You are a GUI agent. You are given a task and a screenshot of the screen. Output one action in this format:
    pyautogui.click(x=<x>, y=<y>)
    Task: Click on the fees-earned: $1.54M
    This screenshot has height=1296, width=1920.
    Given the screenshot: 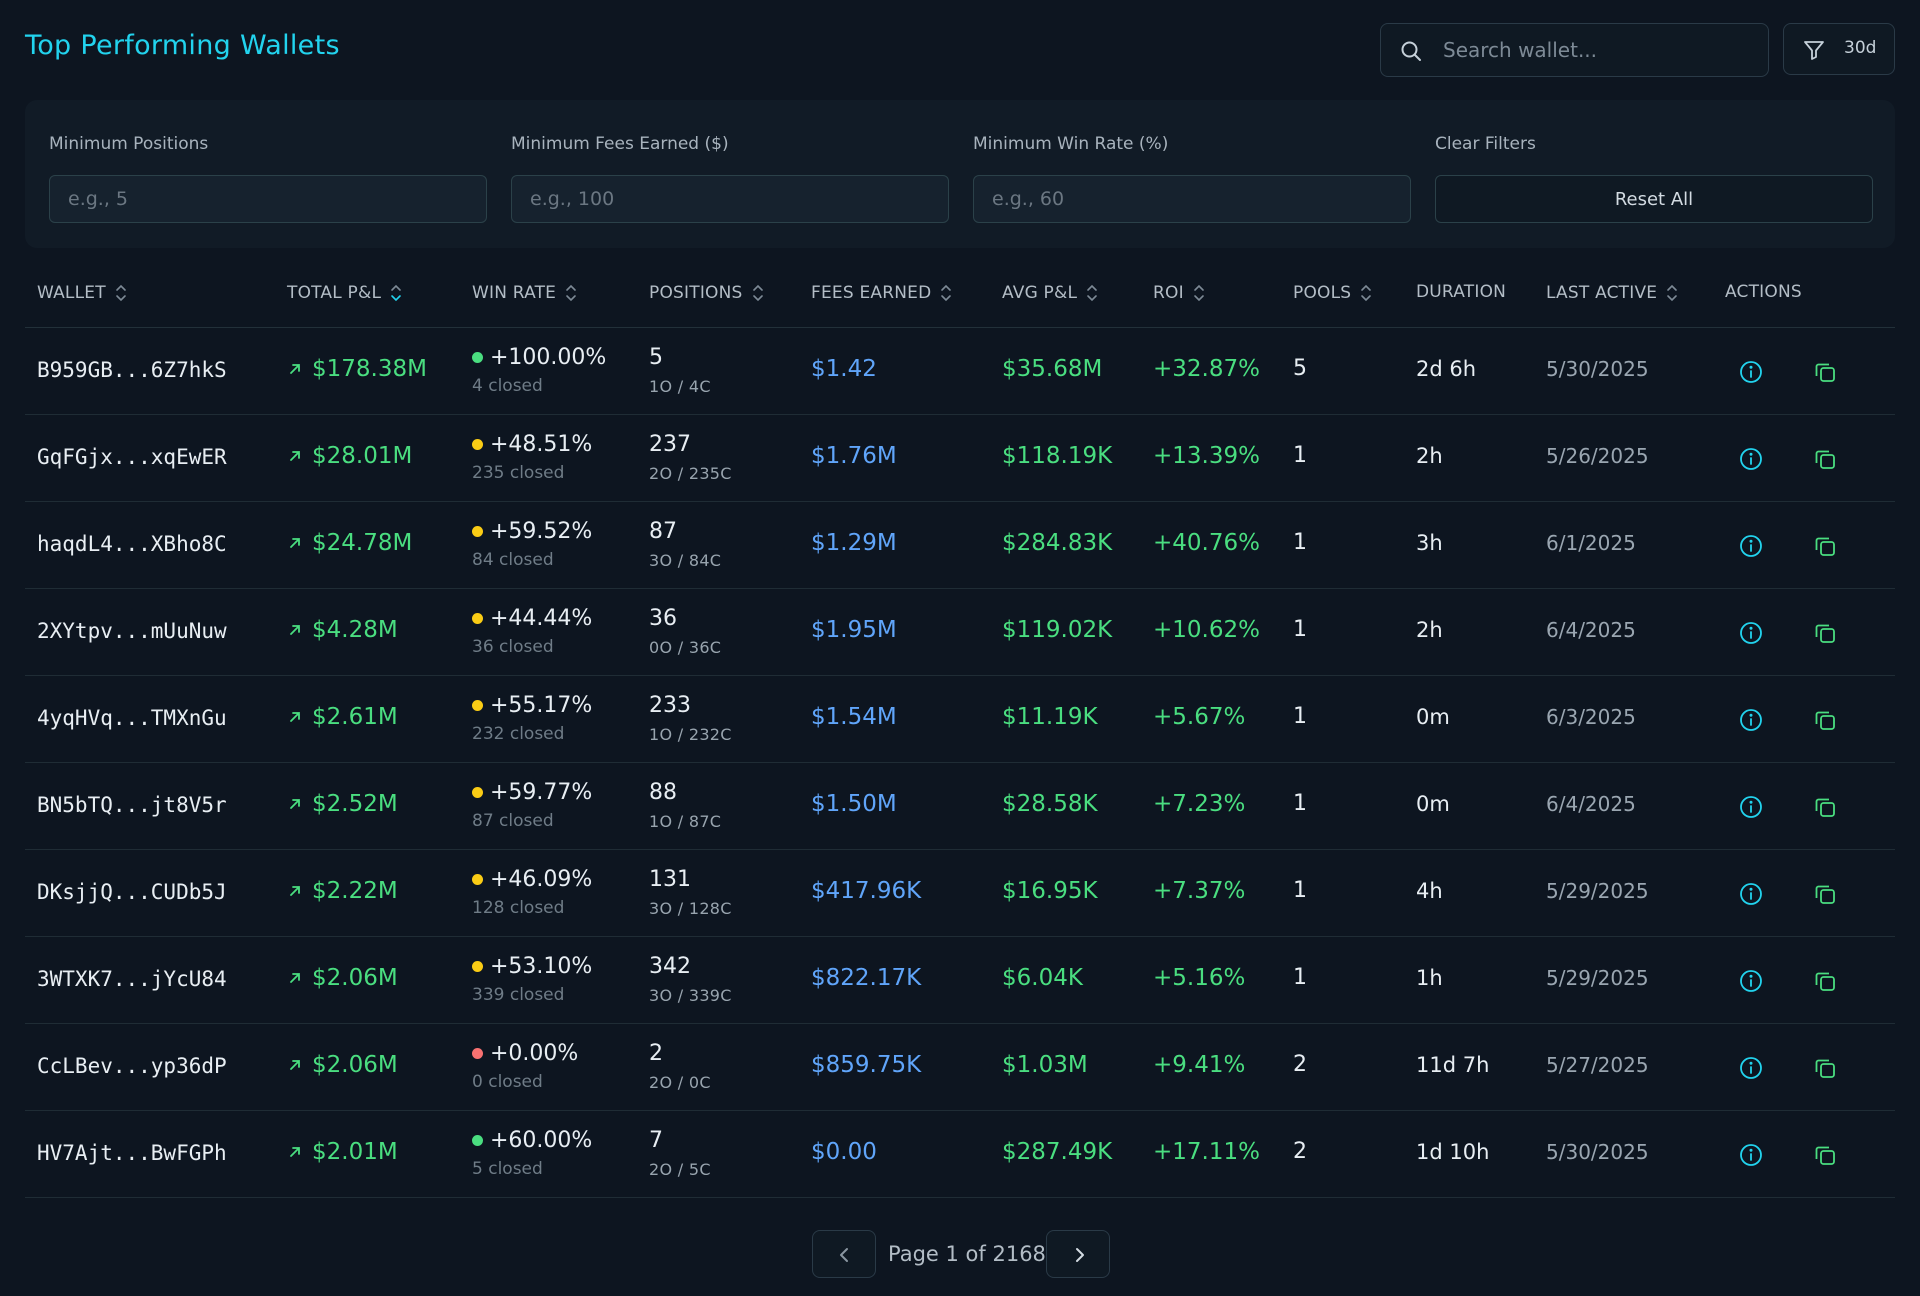 What is the action you would take?
    pyautogui.click(x=854, y=717)
    